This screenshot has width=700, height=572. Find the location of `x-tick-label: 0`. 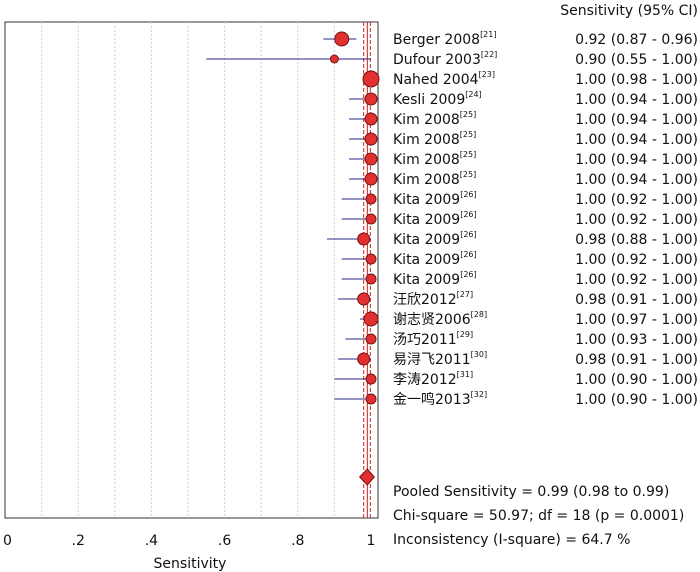

x-tick-label: 0 is located at coordinates (7, 541).